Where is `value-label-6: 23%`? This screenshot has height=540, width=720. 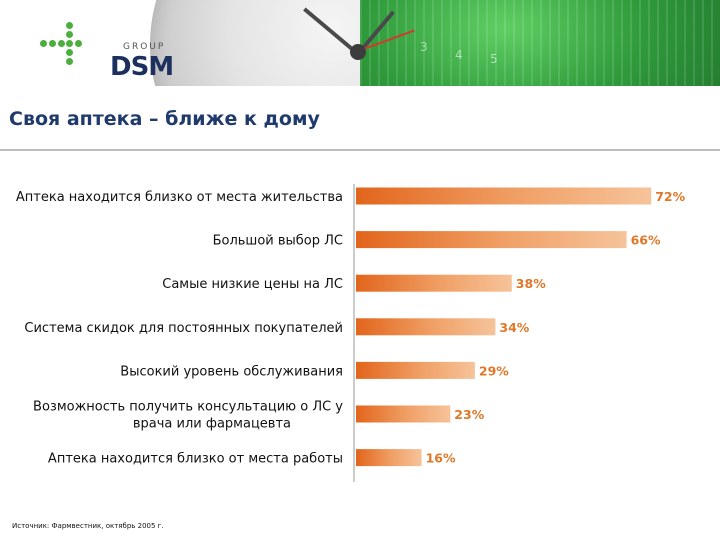 value-label-6: 23% is located at coordinates (469, 414).